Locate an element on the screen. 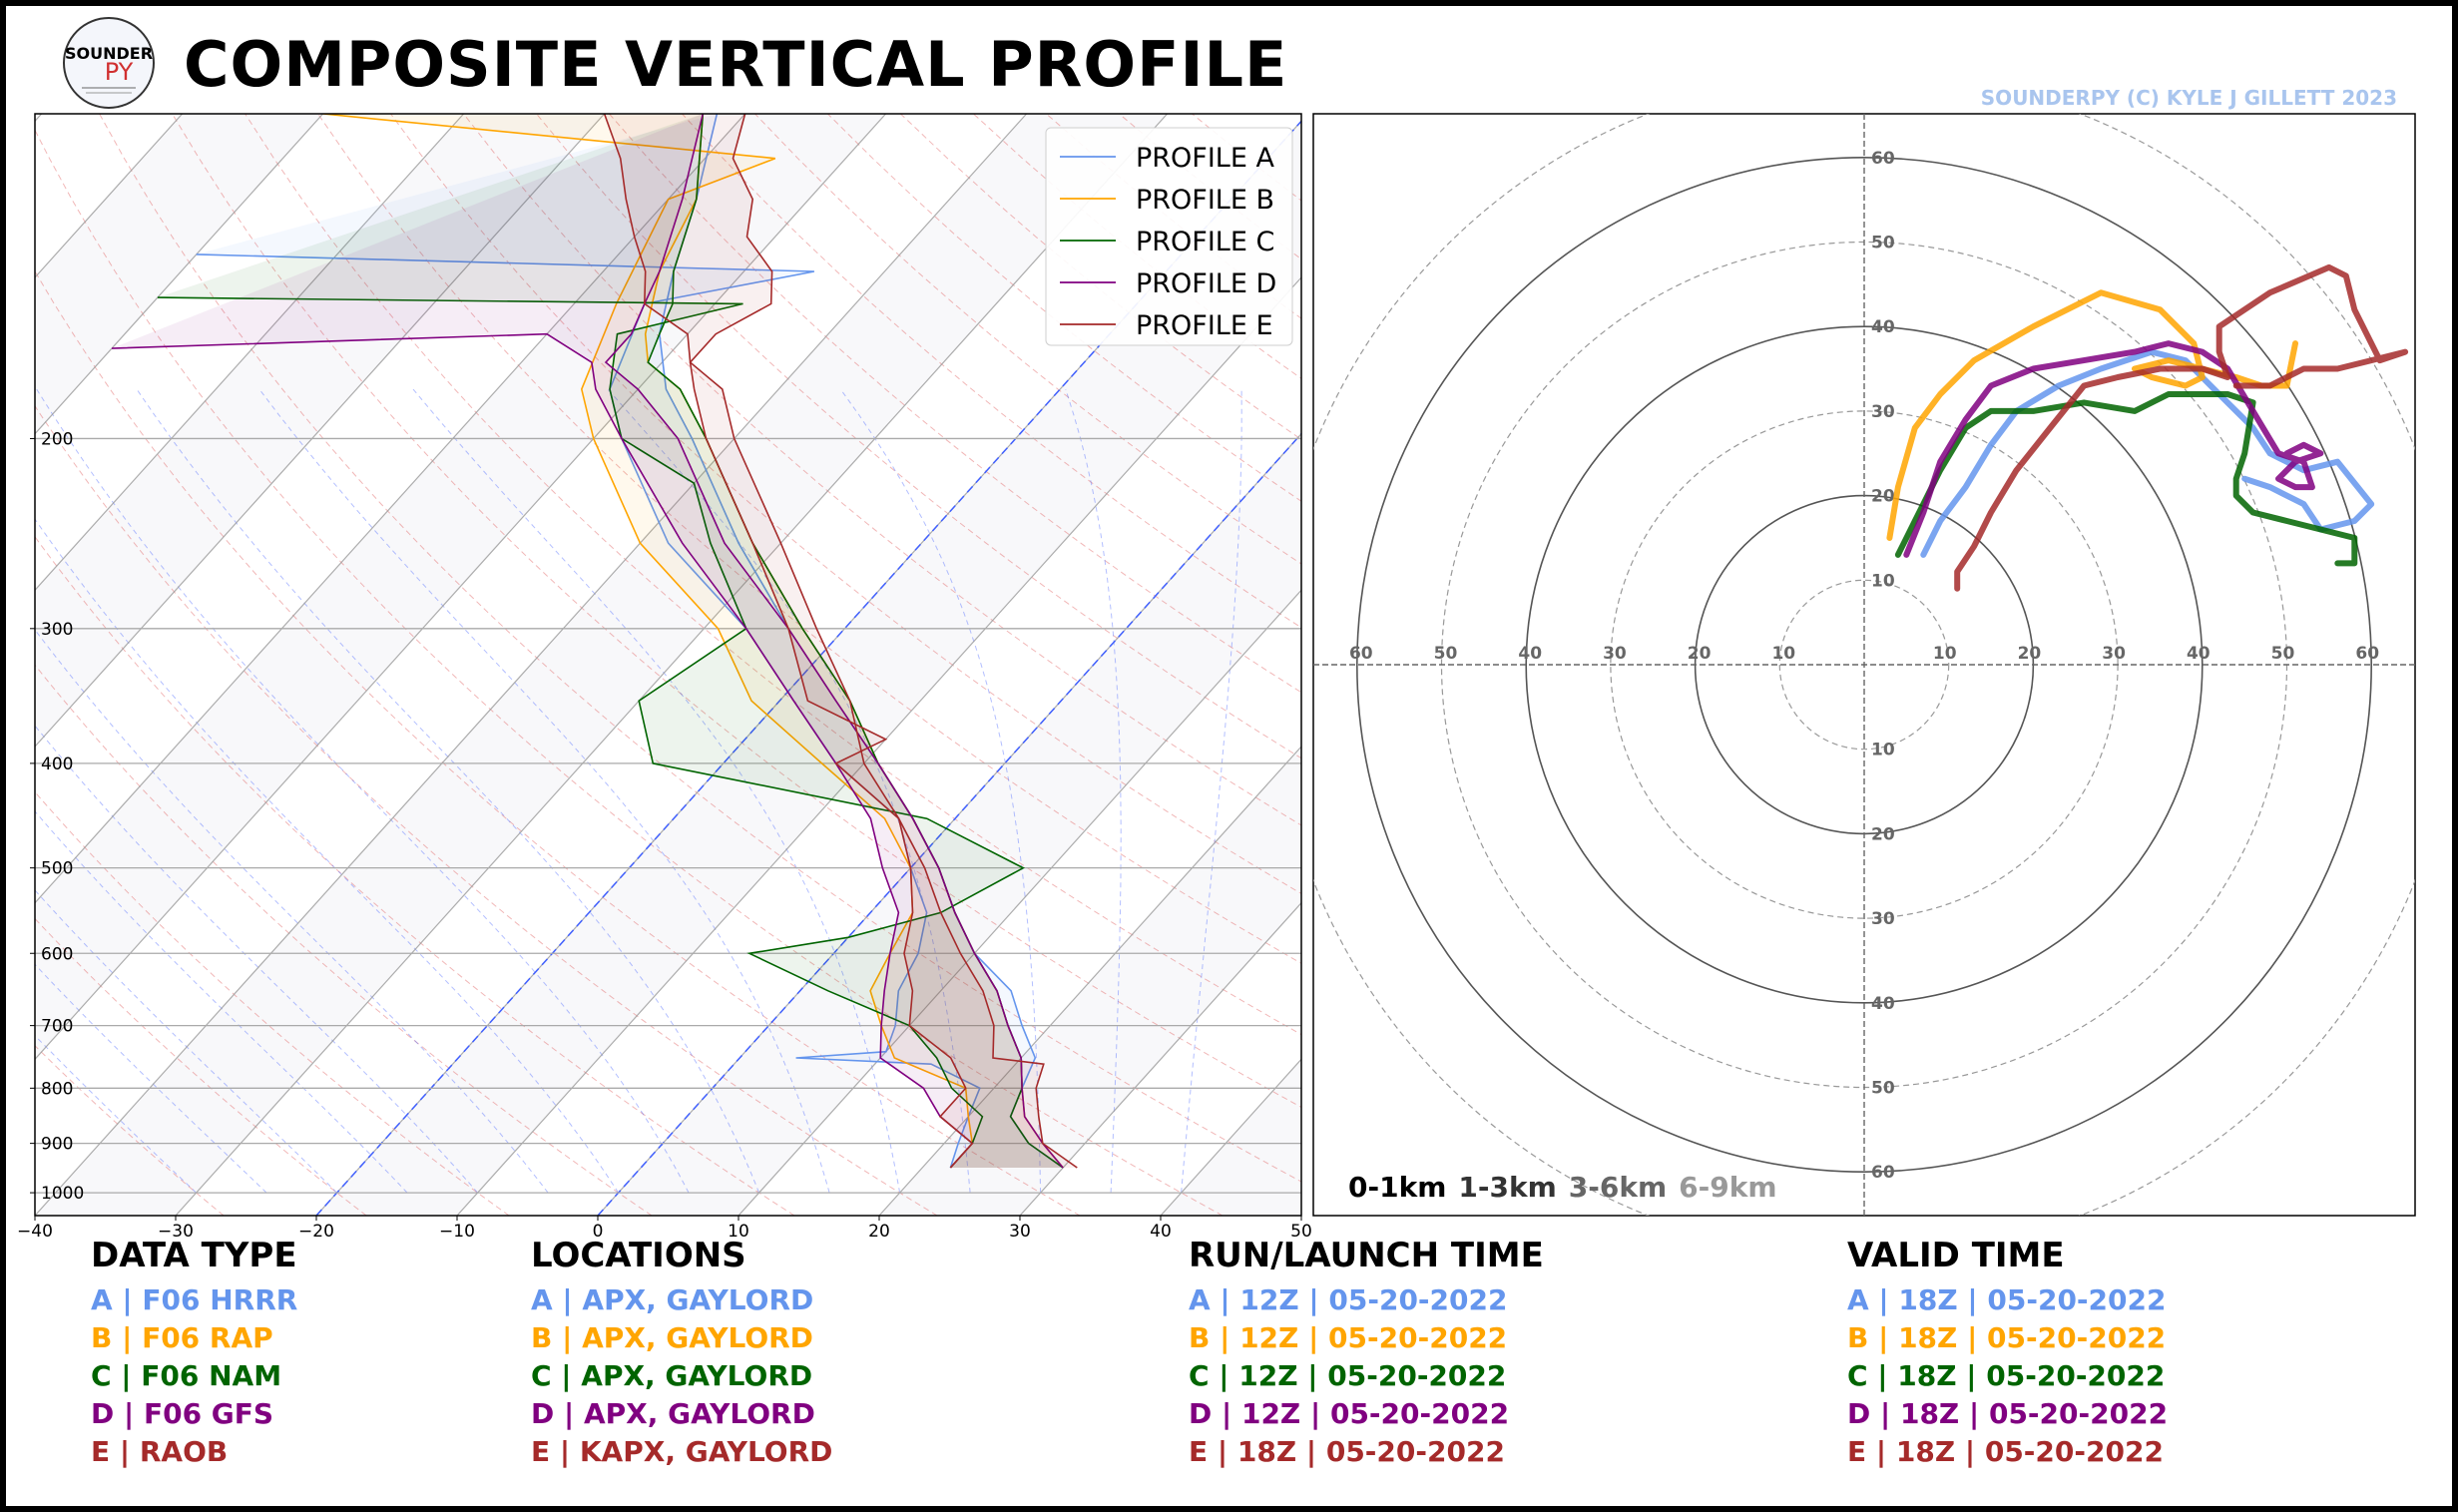 This screenshot has width=2458, height=1512. svg-text: SOUNDER is located at coordinates (109, 53).